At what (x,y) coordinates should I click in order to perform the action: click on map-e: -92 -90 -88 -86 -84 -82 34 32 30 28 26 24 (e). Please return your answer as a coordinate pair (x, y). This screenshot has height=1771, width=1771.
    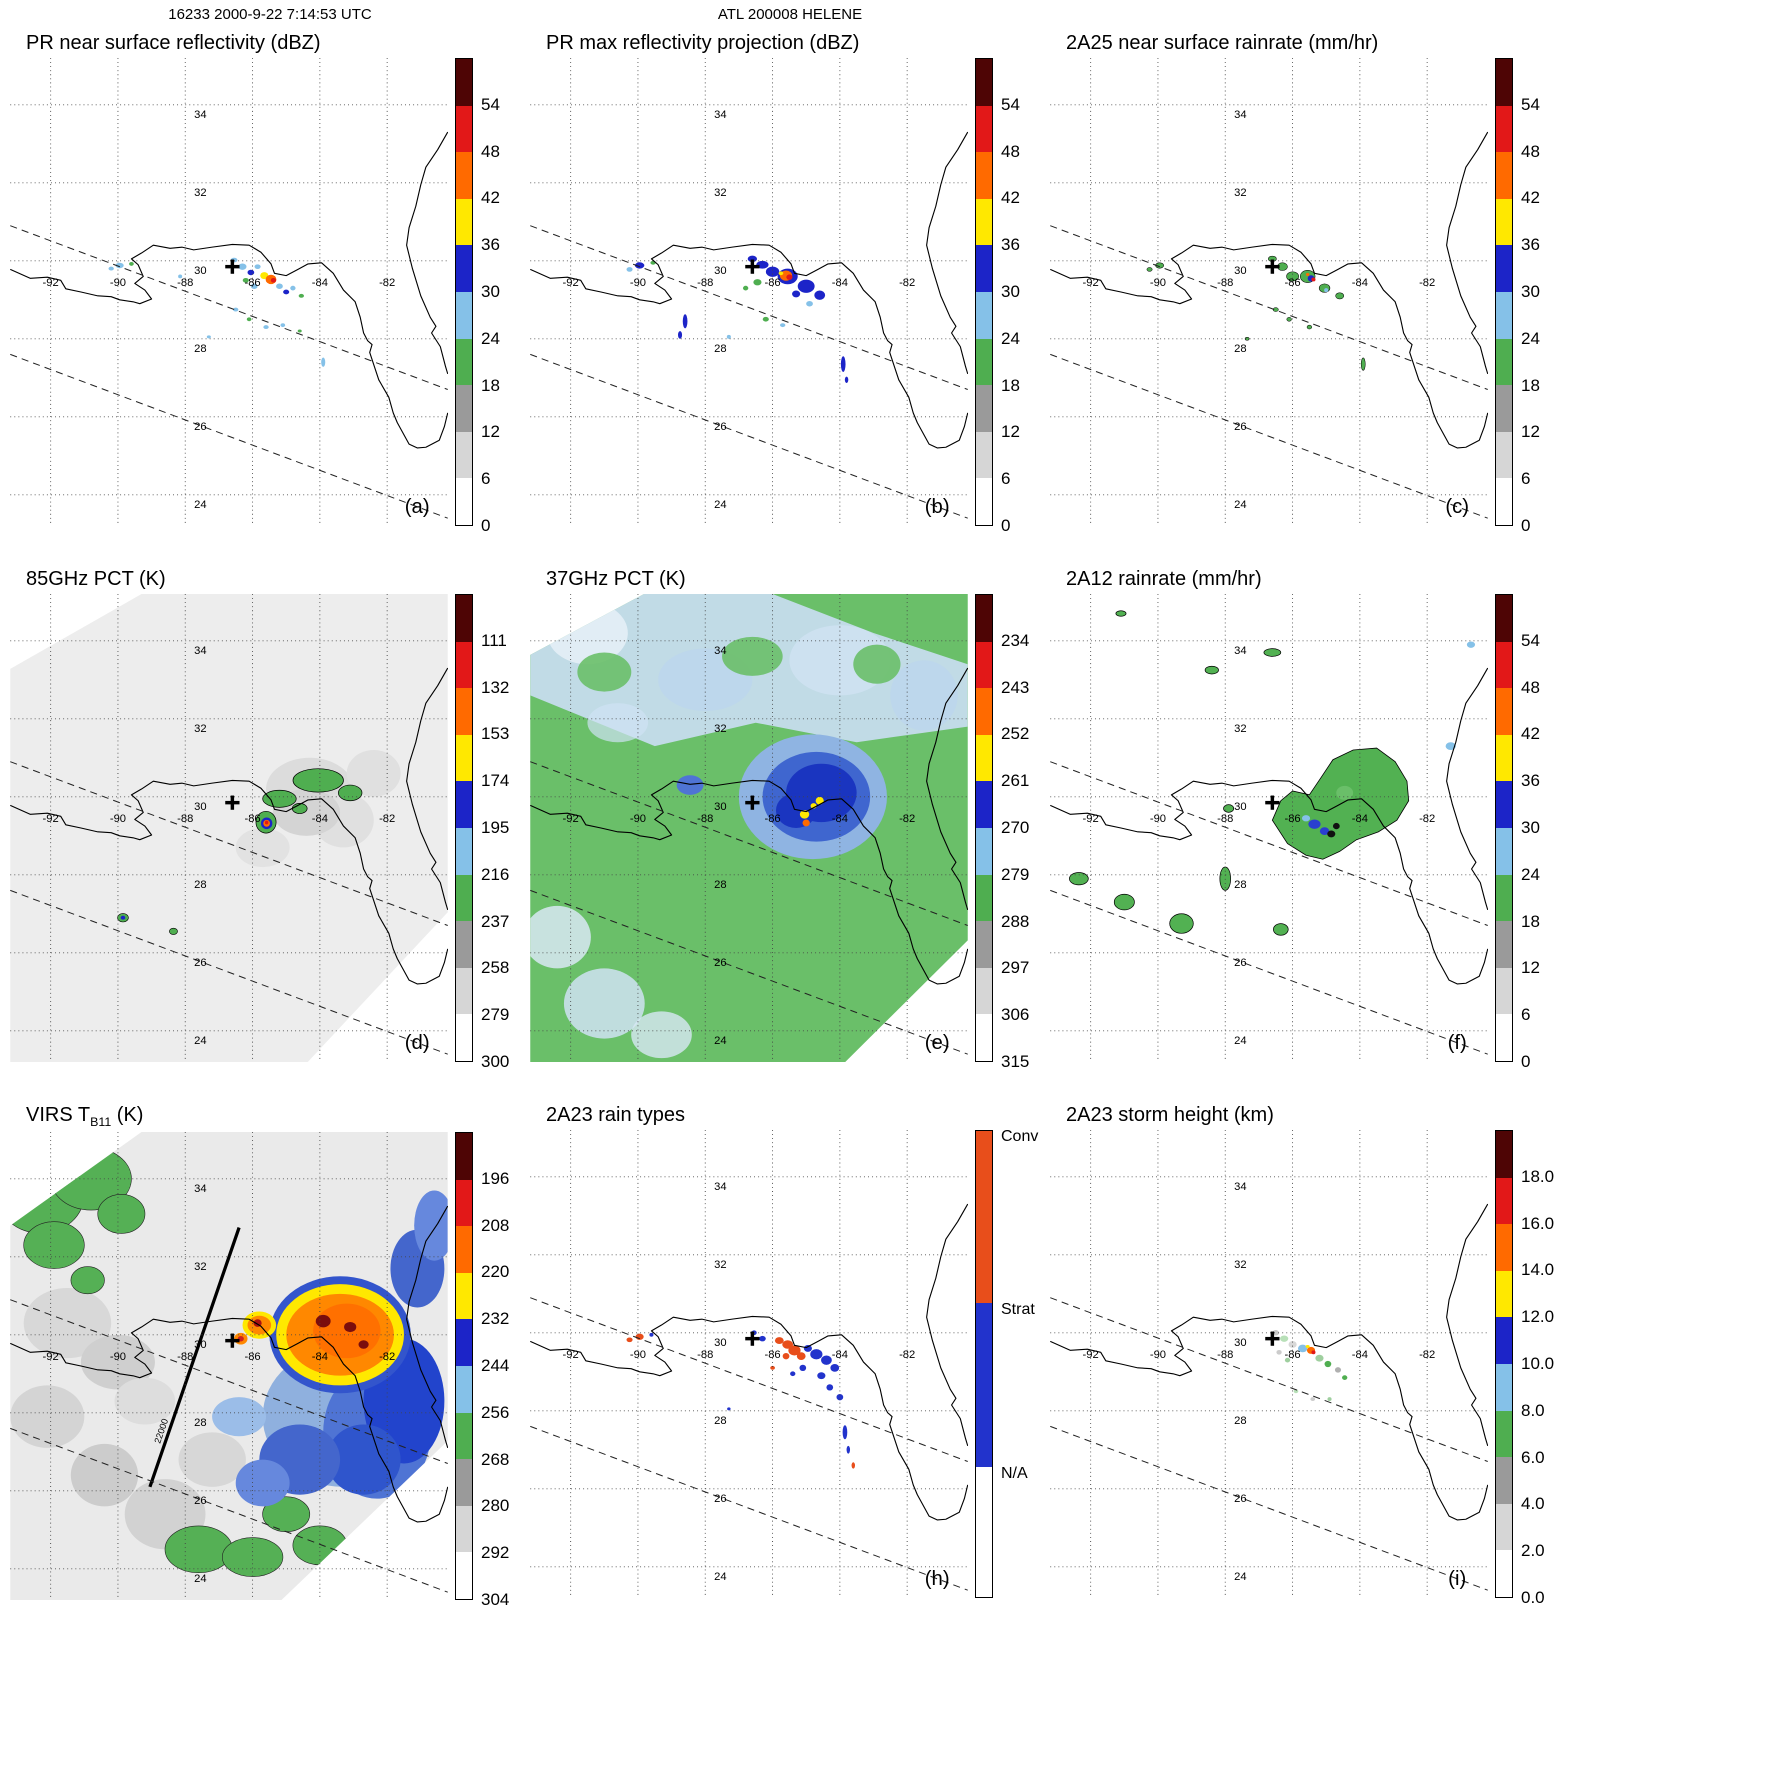
    Looking at the image, I should click on (749, 828).